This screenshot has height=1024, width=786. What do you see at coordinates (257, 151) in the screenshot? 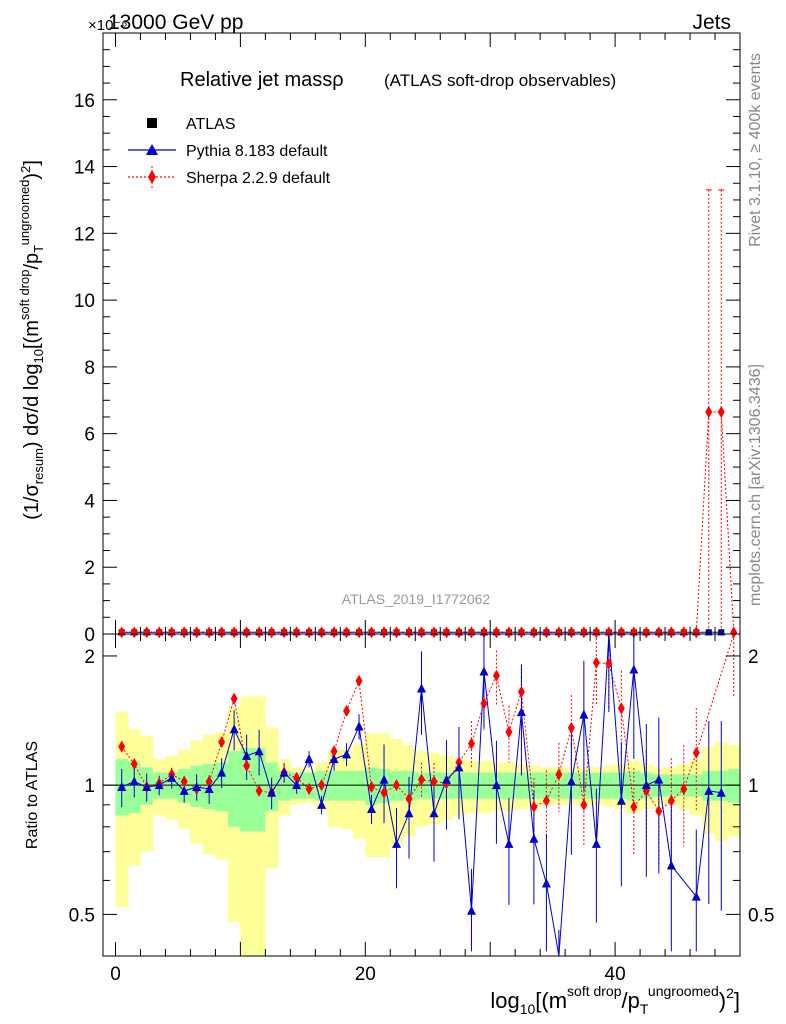
I see `legend-pythia-label: Pythia 8.183 default` at bounding box center [257, 151].